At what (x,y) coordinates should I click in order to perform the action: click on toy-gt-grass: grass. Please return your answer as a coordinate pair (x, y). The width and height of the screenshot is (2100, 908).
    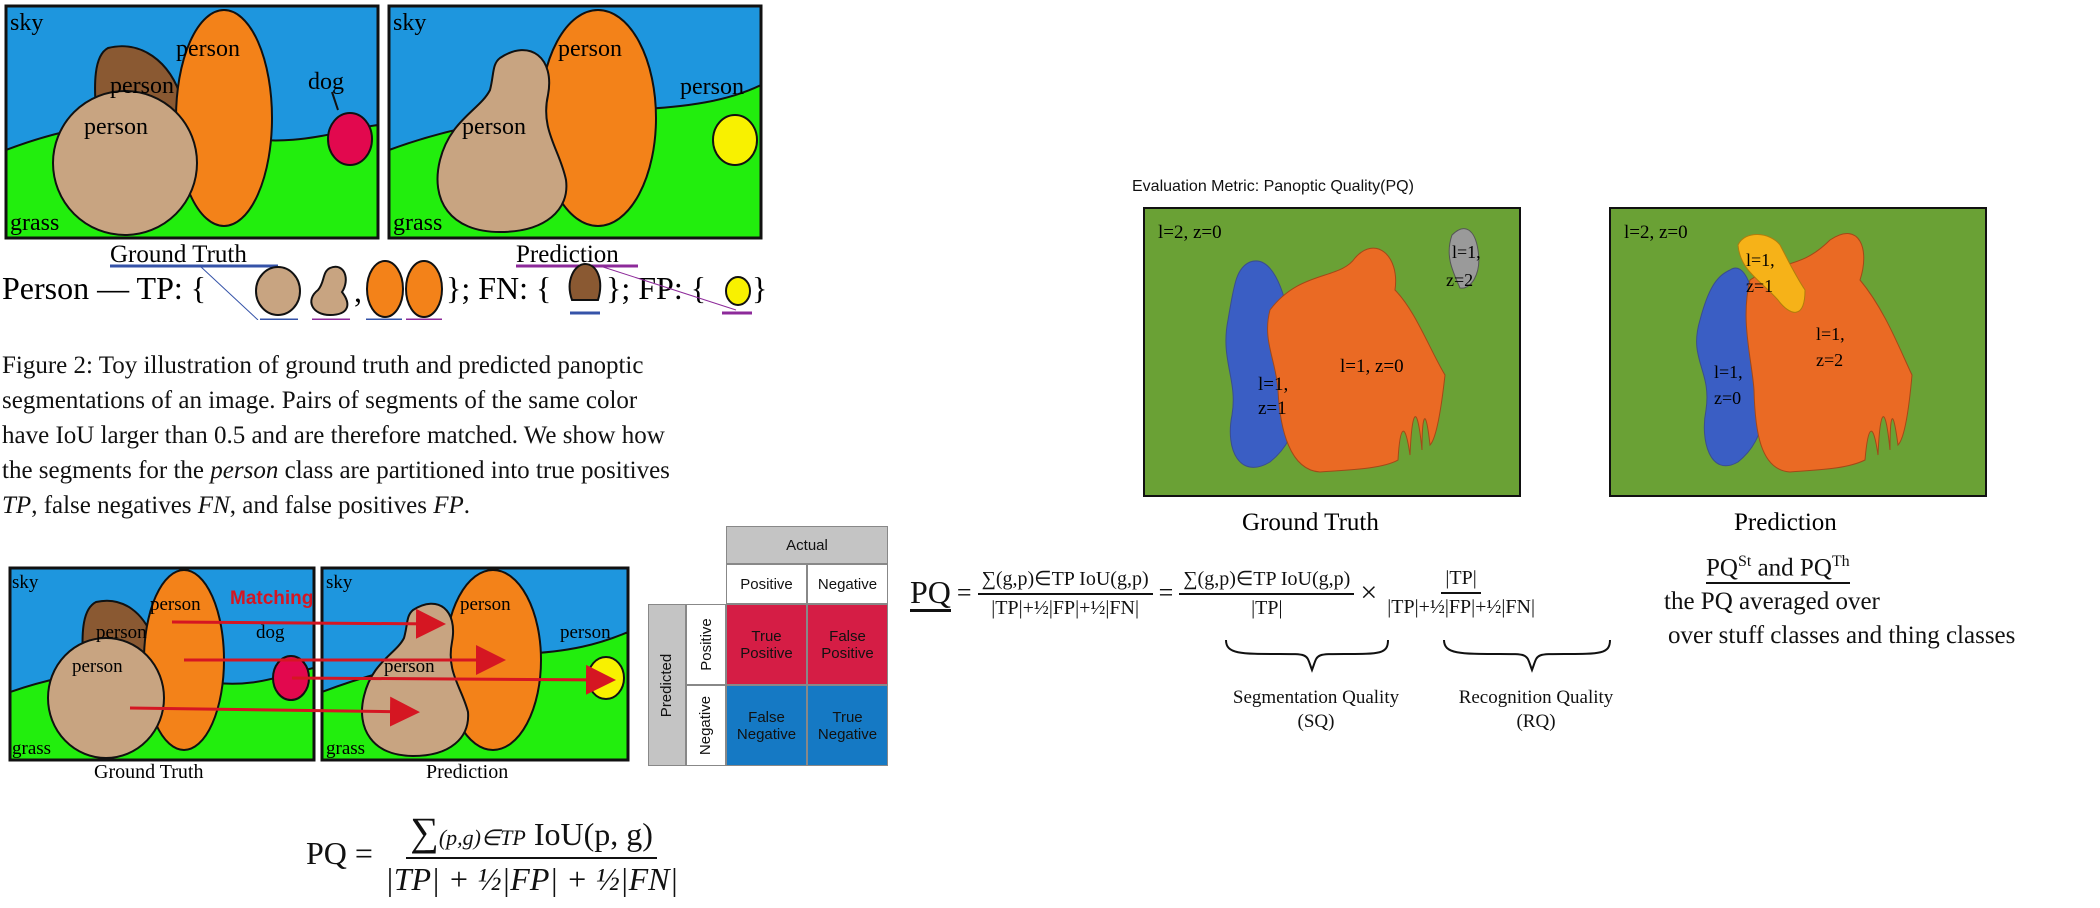
    Looking at the image, I should click on (34, 223).